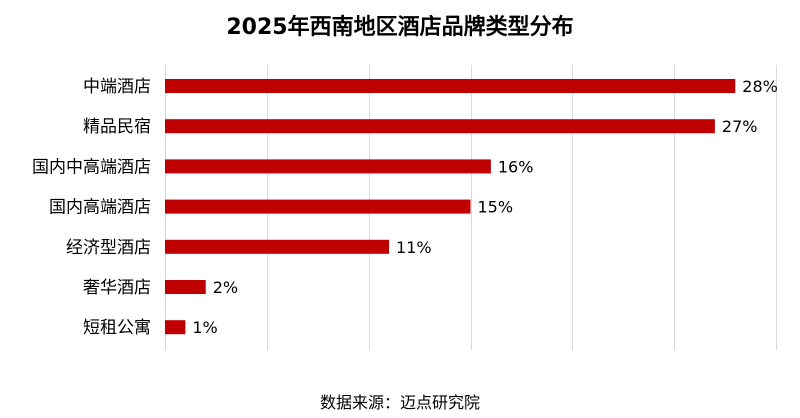 The image size is (800, 418). I want to click on chart-title: 2025年西南地区酒店品牌类型分布, so click(399, 27).